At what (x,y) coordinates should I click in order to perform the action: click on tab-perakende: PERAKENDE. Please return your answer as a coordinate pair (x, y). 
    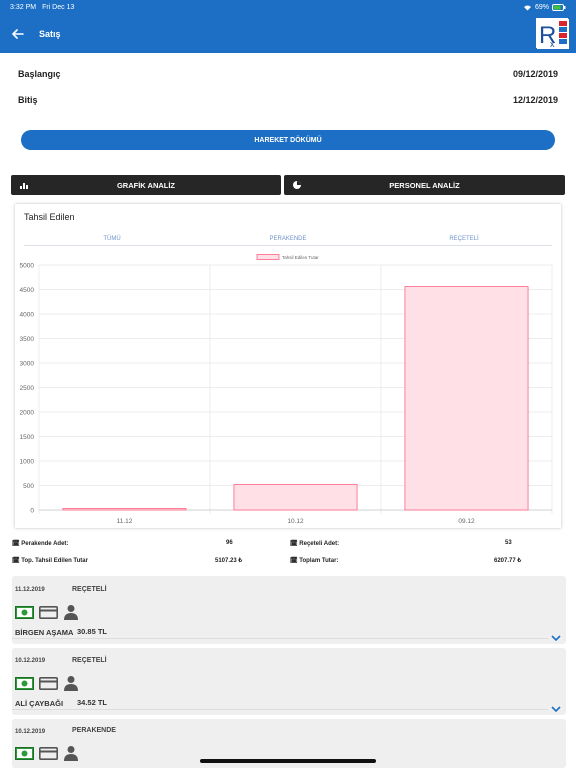
    Looking at the image, I should click on (288, 239).